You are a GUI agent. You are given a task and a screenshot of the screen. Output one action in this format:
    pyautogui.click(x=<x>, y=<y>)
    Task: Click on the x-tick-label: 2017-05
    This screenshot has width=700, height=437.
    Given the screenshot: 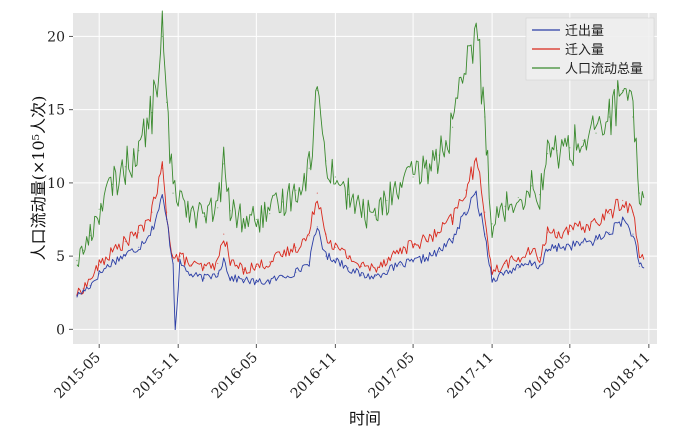 What is the action you would take?
    pyautogui.click(x=391, y=376)
    